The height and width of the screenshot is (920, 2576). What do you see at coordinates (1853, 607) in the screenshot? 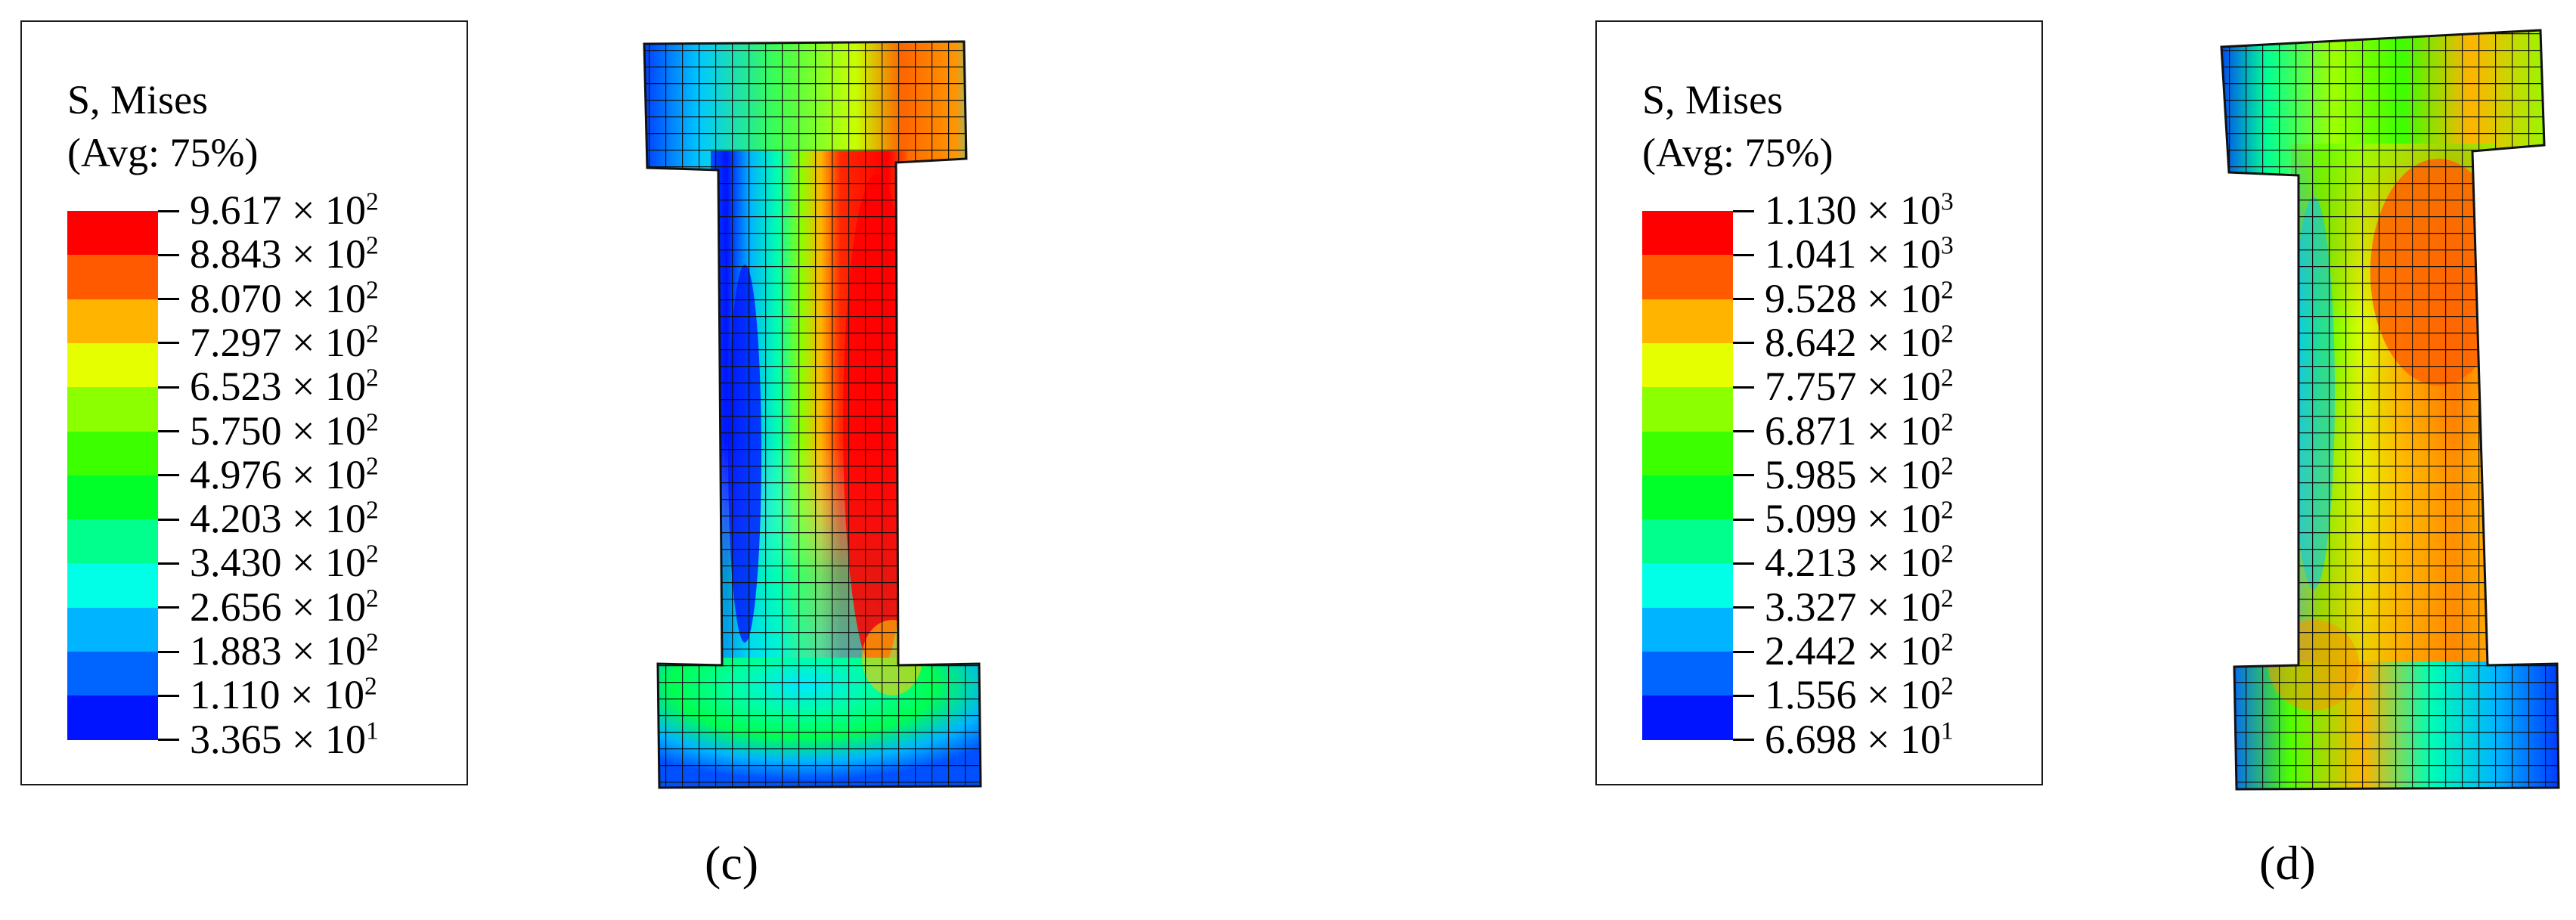
I see `tick-mantissa: 3.327 × 10` at bounding box center [1853, 607].